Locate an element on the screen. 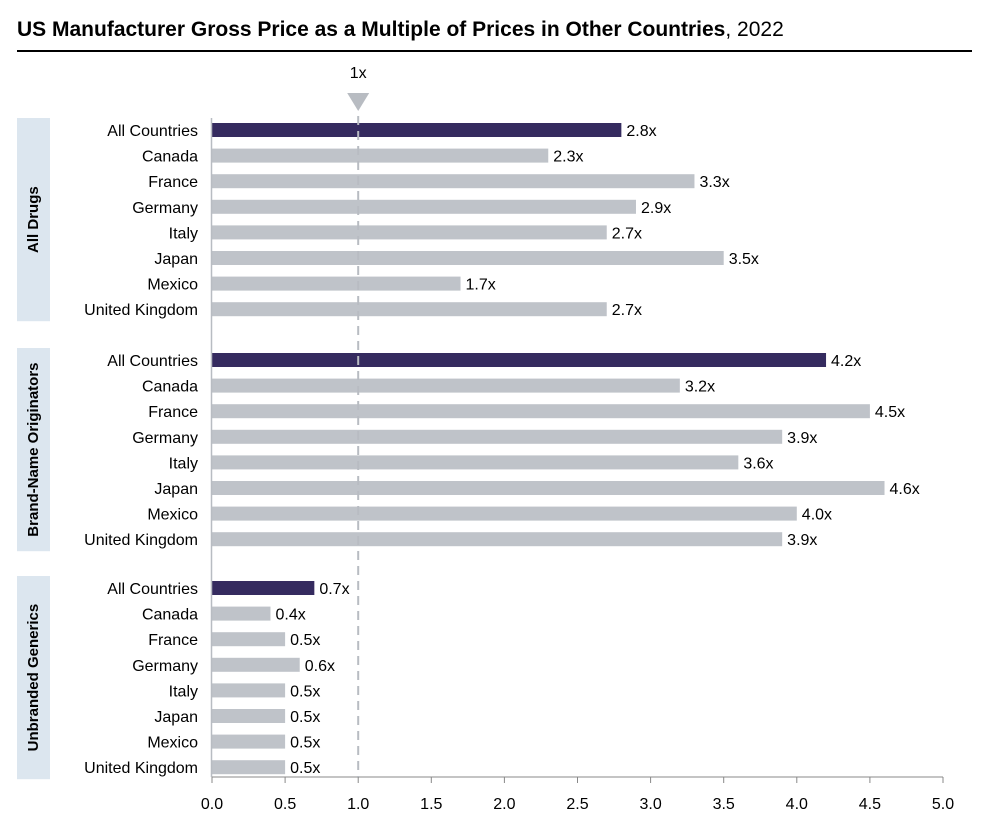 Image resolution: width=989 pixels, height=836 pixels. x-tick-label: 0.5 is located at coordinates (285, 804).